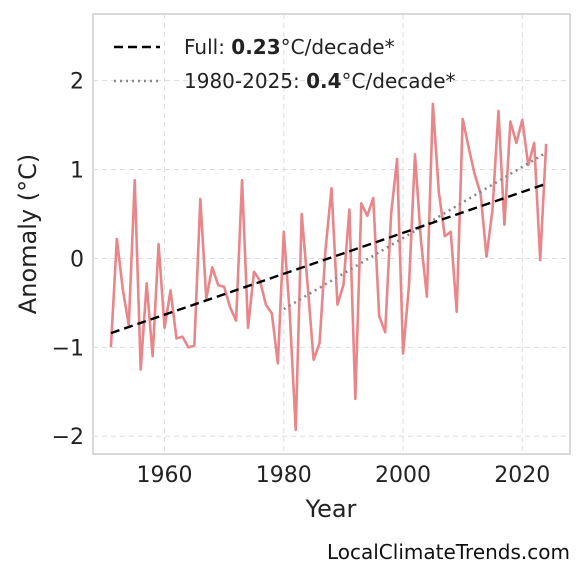 The height and width of the screenshot is (580, 585). What do you see at coordinates (522, 475) in the screenshot?
I see `x-tick-label: 2020` at bounding box center [522, 475].